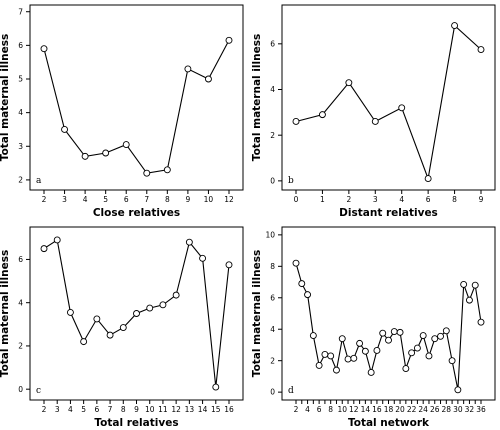 This screenshot has height=430, width=500. I want to click on x-tick-label: 14, so click(366, 409).